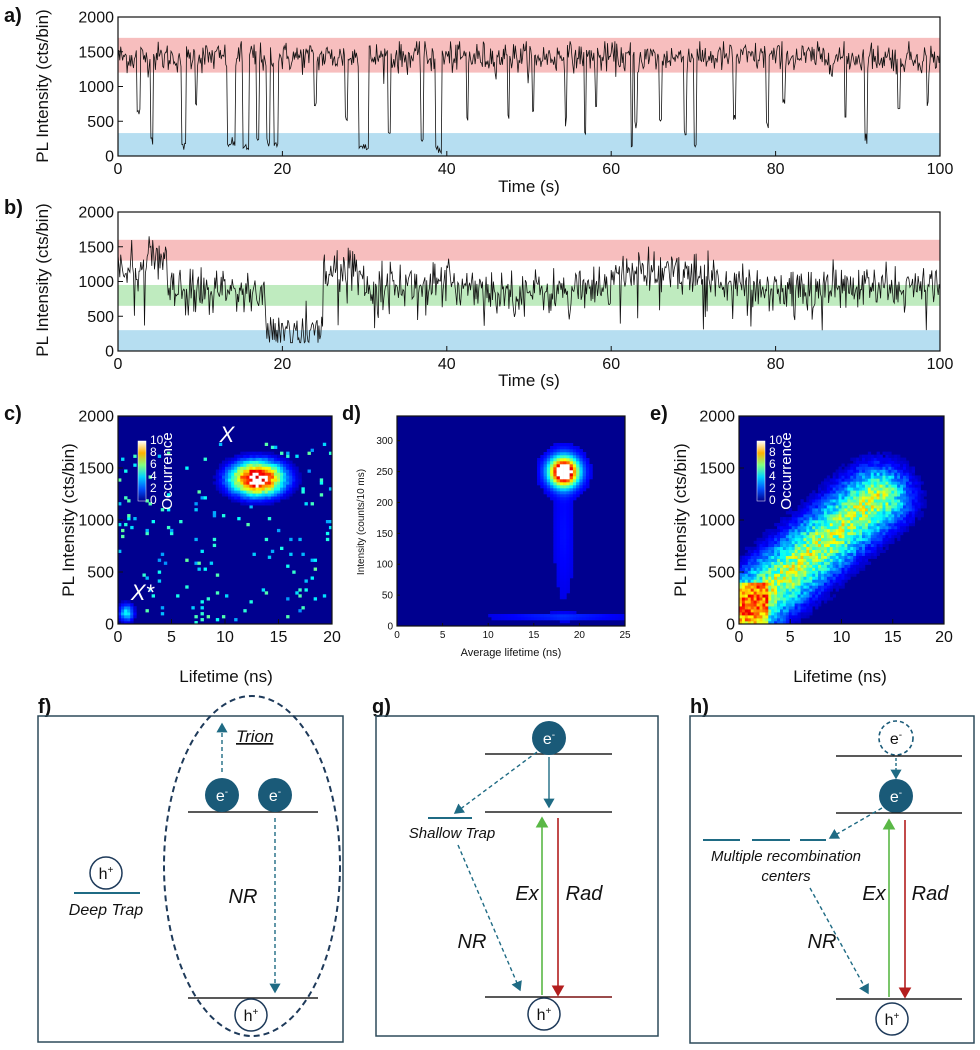 Image resolution: width=980 pixels, height=1050 pixels. Describe the element at coordinates (248, 1016) in the screenshot. I see `hole-symbol: h` at that location.